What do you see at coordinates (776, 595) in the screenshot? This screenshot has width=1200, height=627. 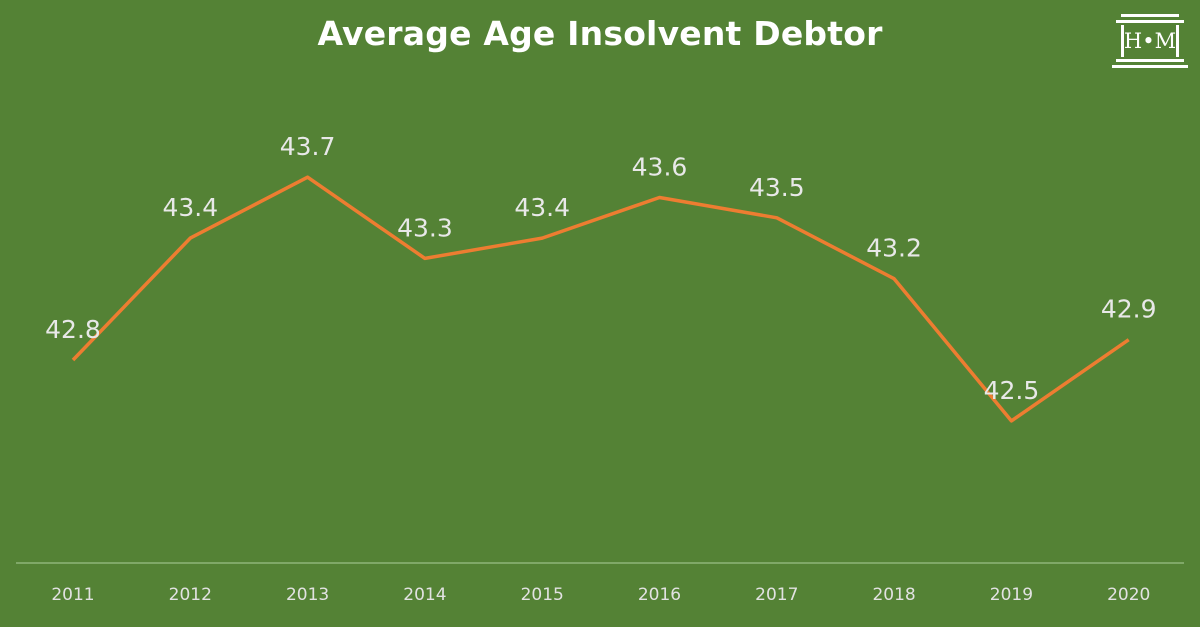 I see `x-tick-label-2017: 2017` at bounding box center [776, 595].